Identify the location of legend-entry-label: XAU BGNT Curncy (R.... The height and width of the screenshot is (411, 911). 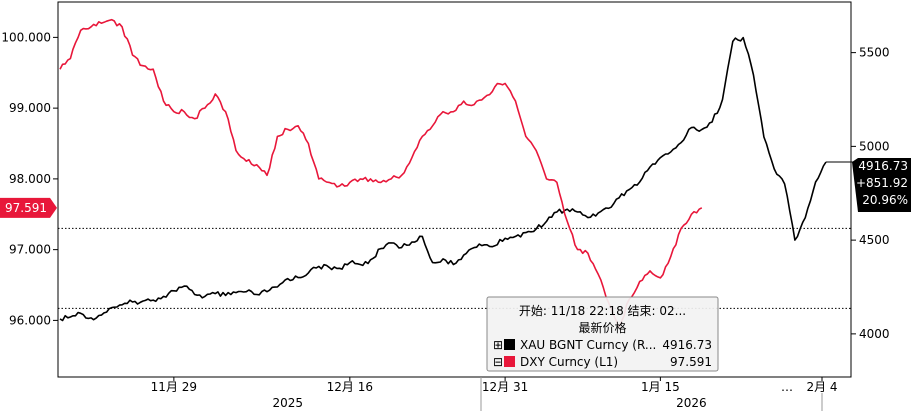
(588, 345).